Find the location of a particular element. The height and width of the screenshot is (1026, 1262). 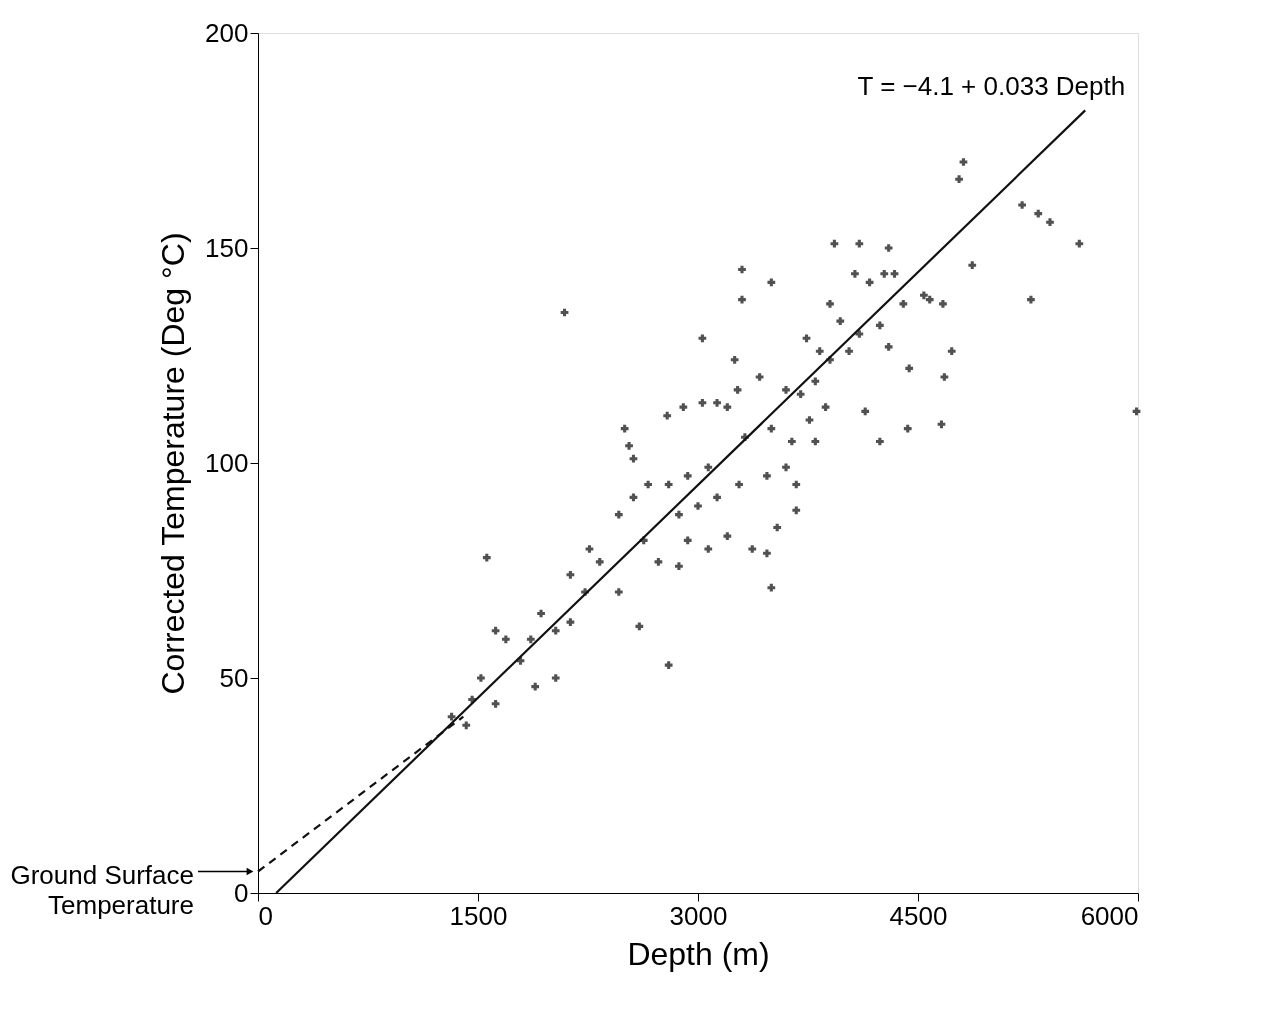

y-tick-label: 50 is located at coordinates (234, 677).